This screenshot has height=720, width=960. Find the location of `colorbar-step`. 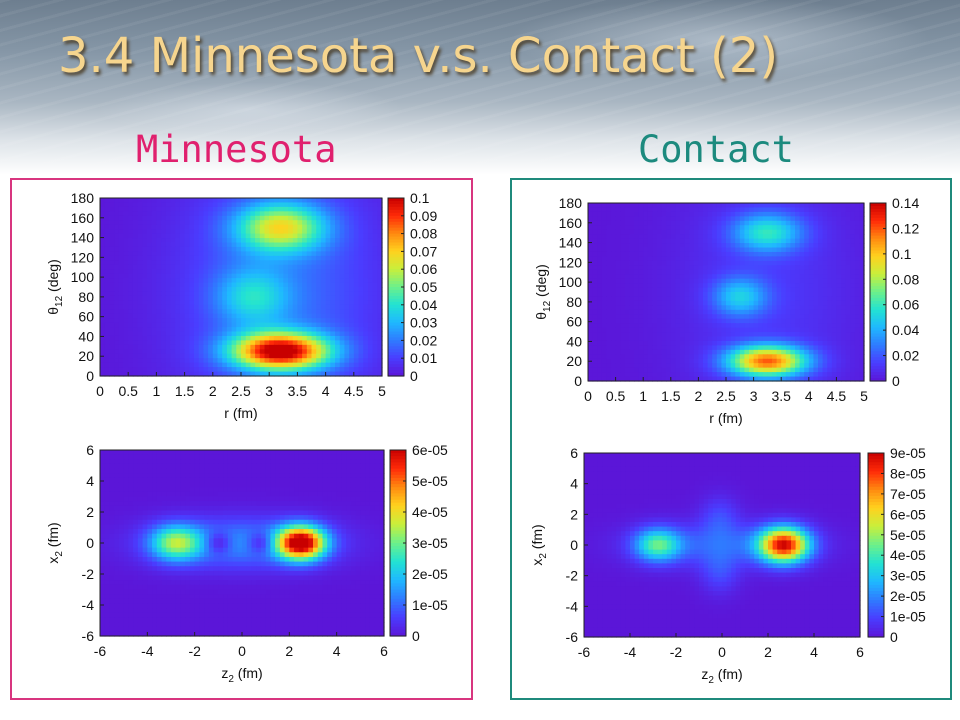

colorbar-step is located at coordinates (398, 467).